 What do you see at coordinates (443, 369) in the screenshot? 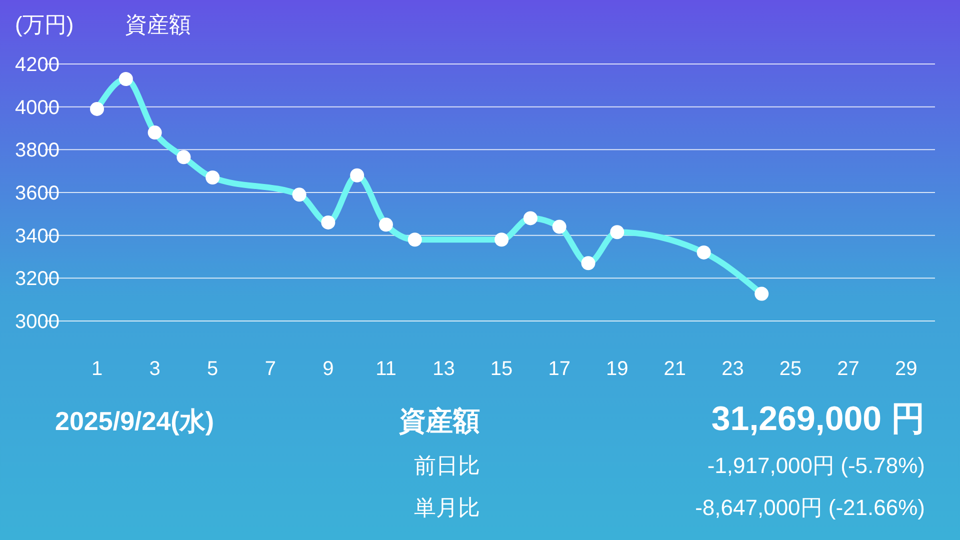
I see `x-tick-label: 13` at bounding box center [443, 369].